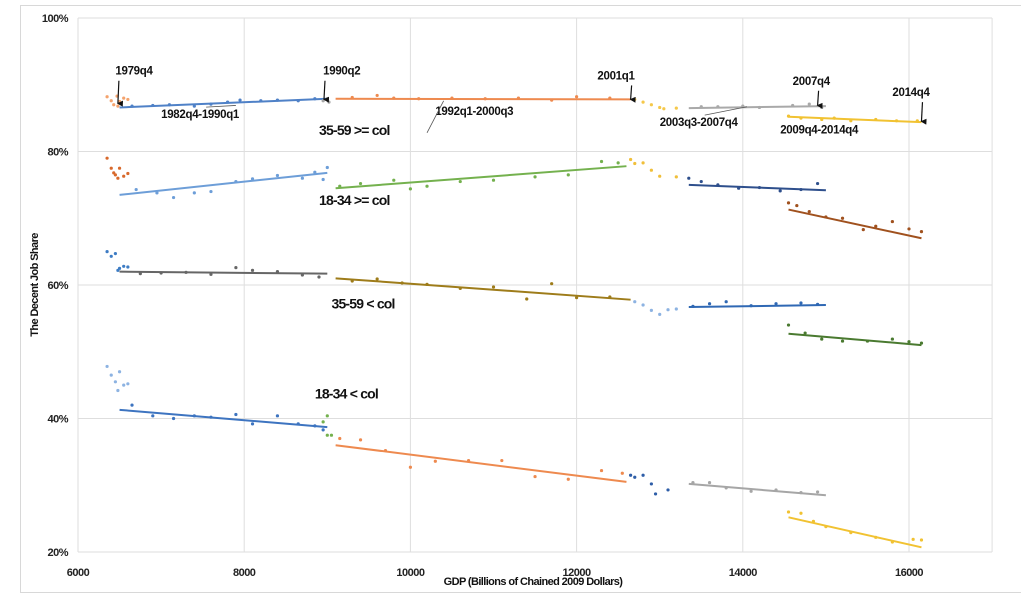  Describe the element at coordinates (474, 112) in the screenshot. I see `annotation-label: 1992q1-2000q3` at that location.